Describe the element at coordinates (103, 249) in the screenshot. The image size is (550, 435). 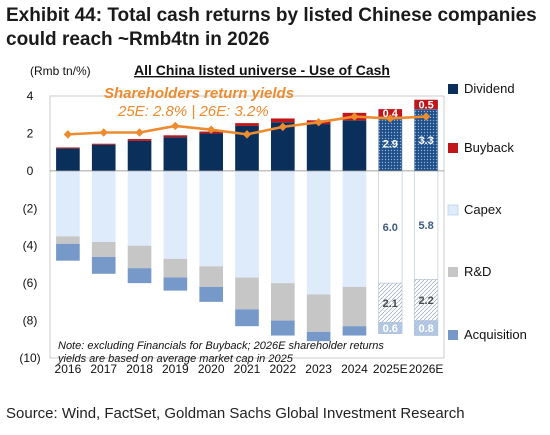
I see `bar-r-d-2017` at that location.